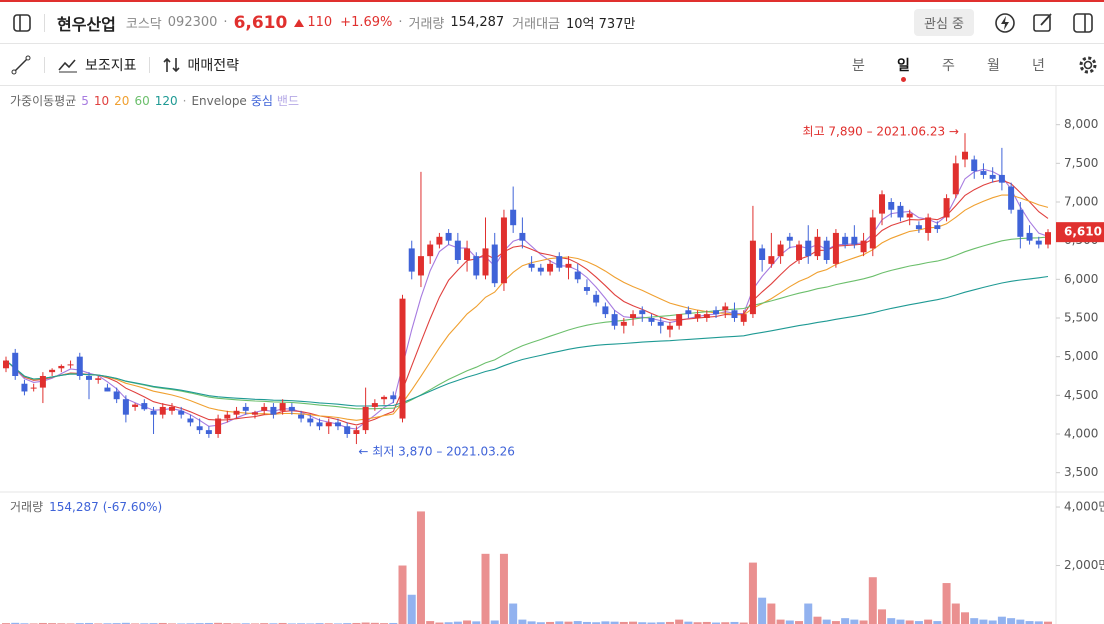  Describe the element at coordinates (86, 24) in the screenshot. I see `stock-name: 현우산업` at that location.